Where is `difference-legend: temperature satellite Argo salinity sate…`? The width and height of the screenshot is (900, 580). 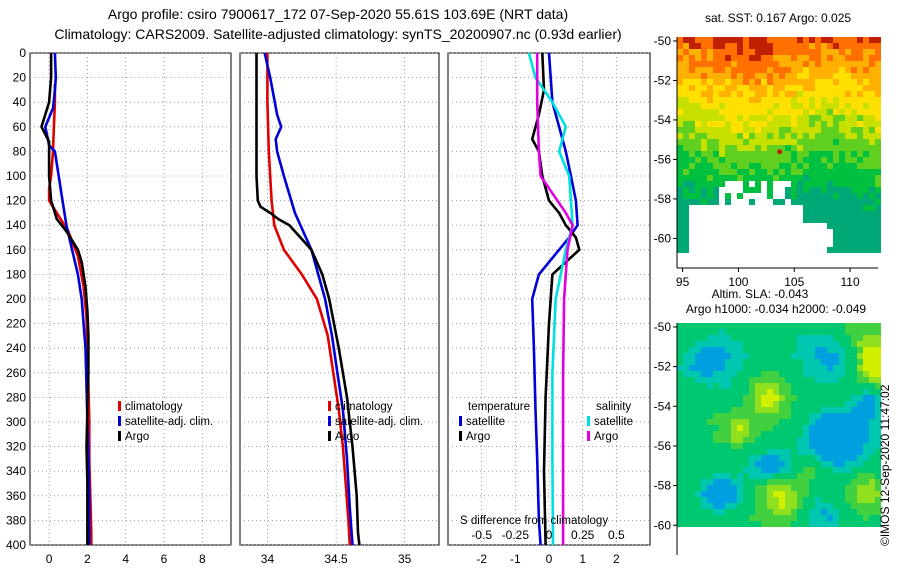 difference-legend: temperature satellite Argo salinity sate… is located at coordinates (546, 464).